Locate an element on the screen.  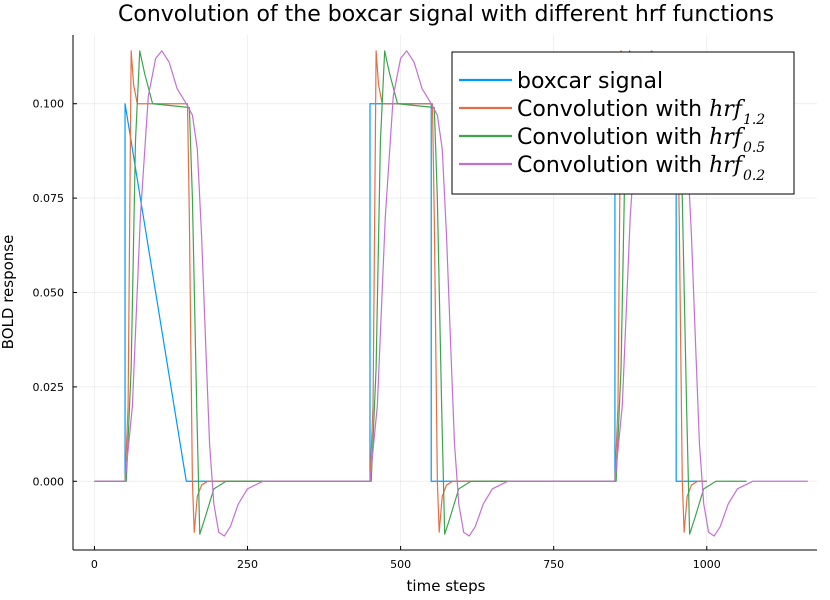
legend-box is located at coordinates (623, 123).